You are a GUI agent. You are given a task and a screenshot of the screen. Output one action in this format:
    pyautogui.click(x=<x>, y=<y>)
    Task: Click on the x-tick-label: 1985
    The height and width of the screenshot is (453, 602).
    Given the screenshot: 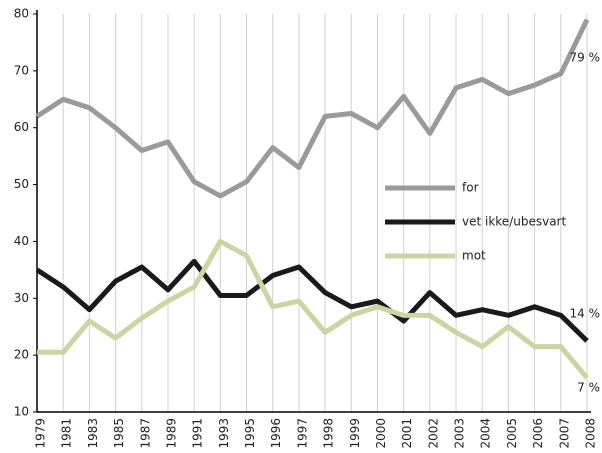 What is the action you would take?
    pyautogui.click(x=119, y=433)
    